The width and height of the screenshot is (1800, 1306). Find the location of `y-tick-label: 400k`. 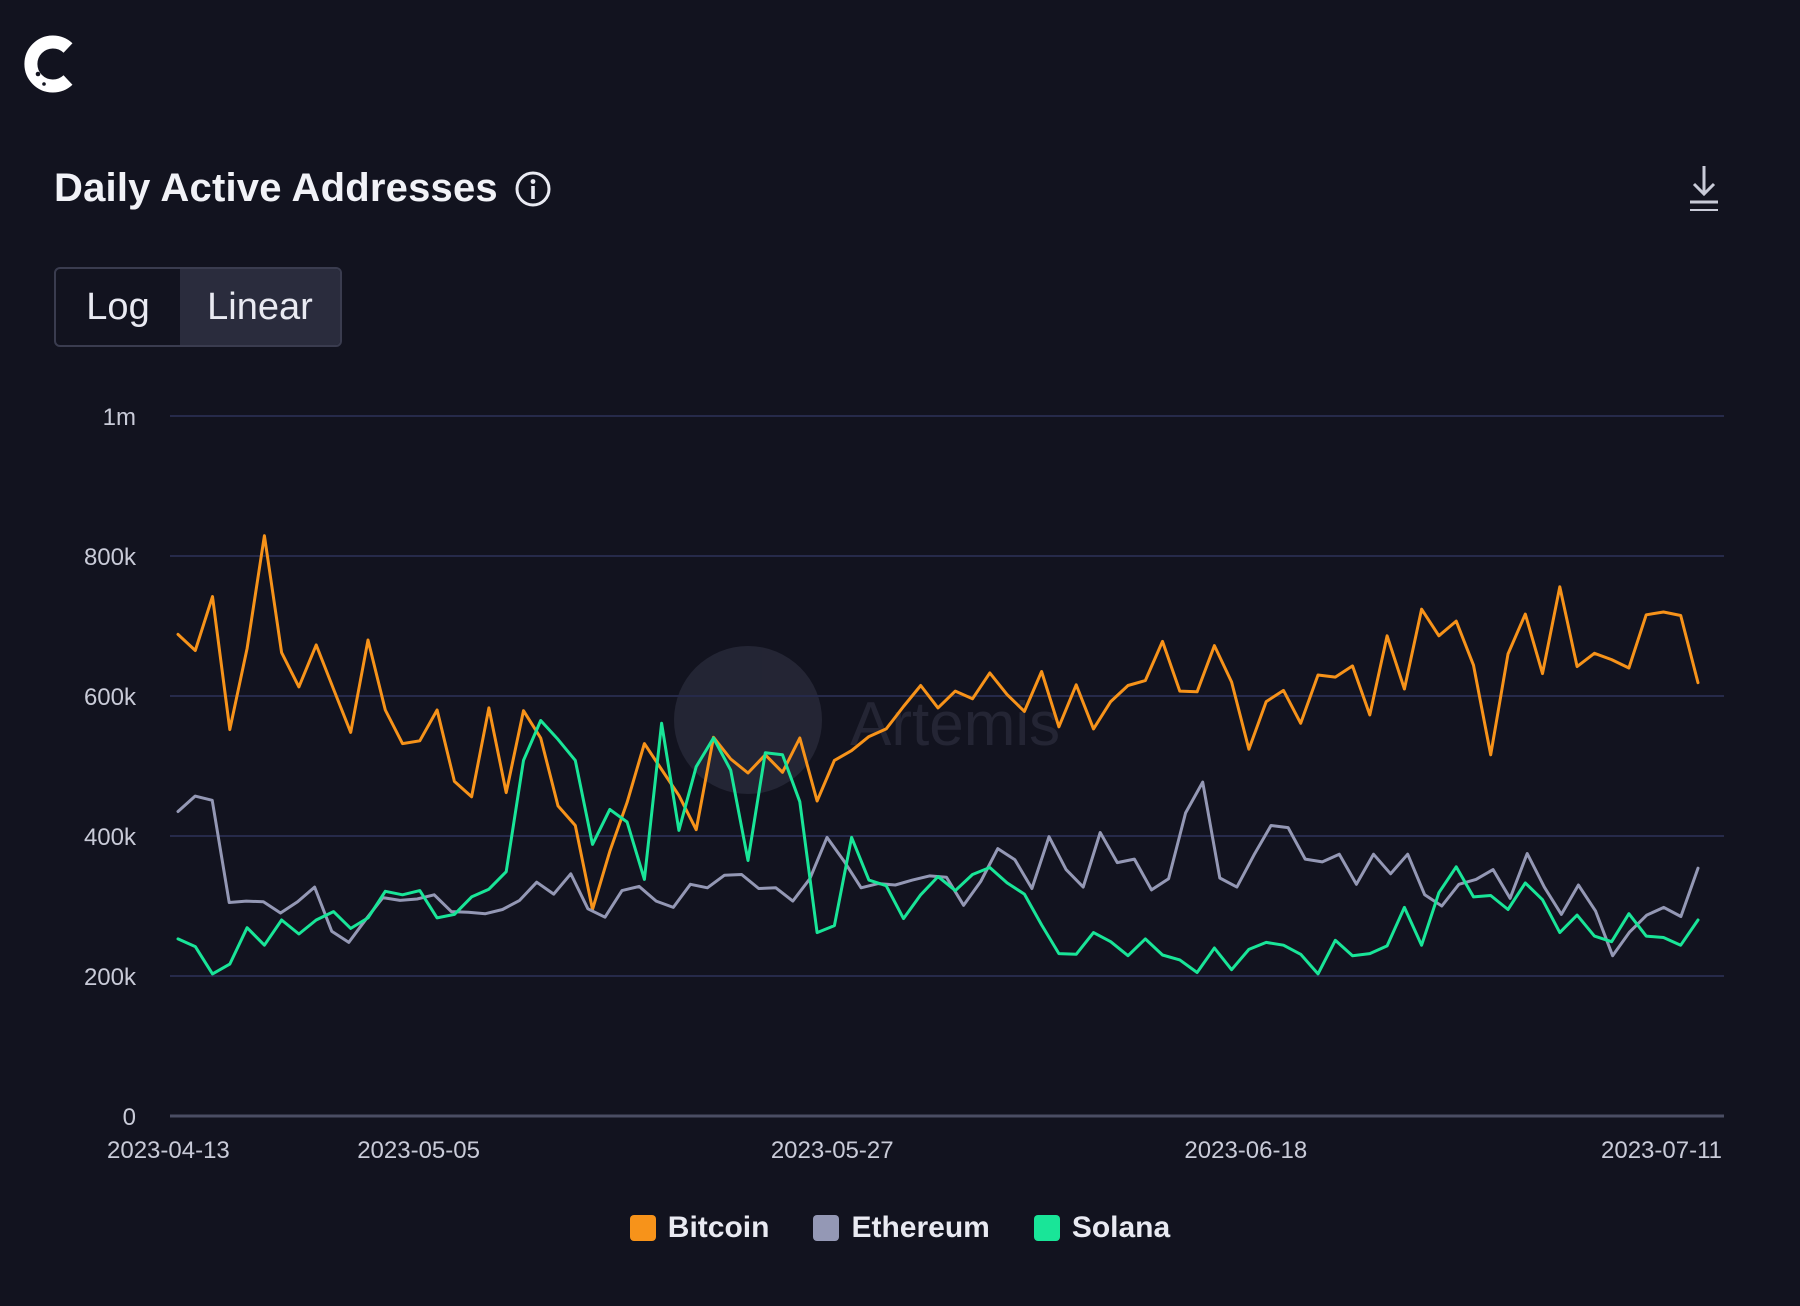

y-tick-label: 400k is located at coordinates (110, 837).